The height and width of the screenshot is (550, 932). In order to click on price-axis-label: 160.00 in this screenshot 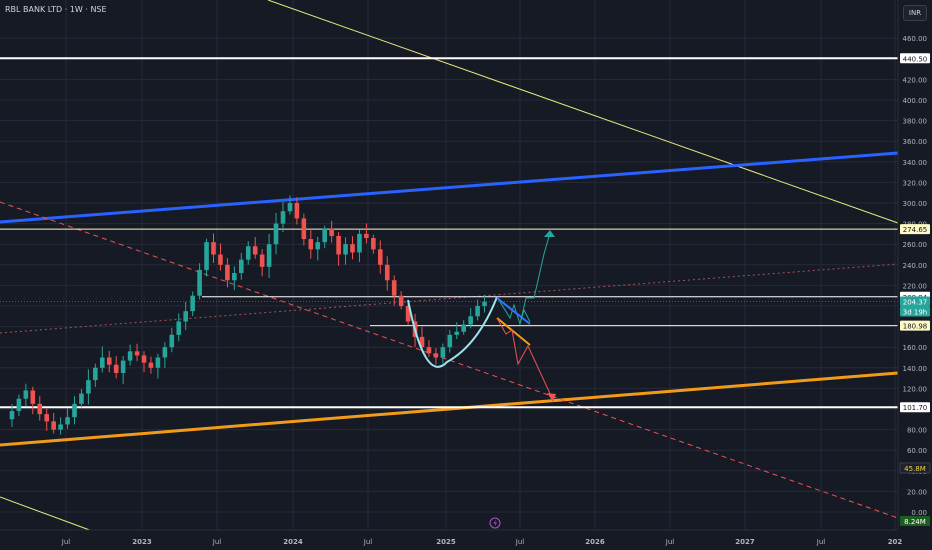, I will do `click(915, 348)`.